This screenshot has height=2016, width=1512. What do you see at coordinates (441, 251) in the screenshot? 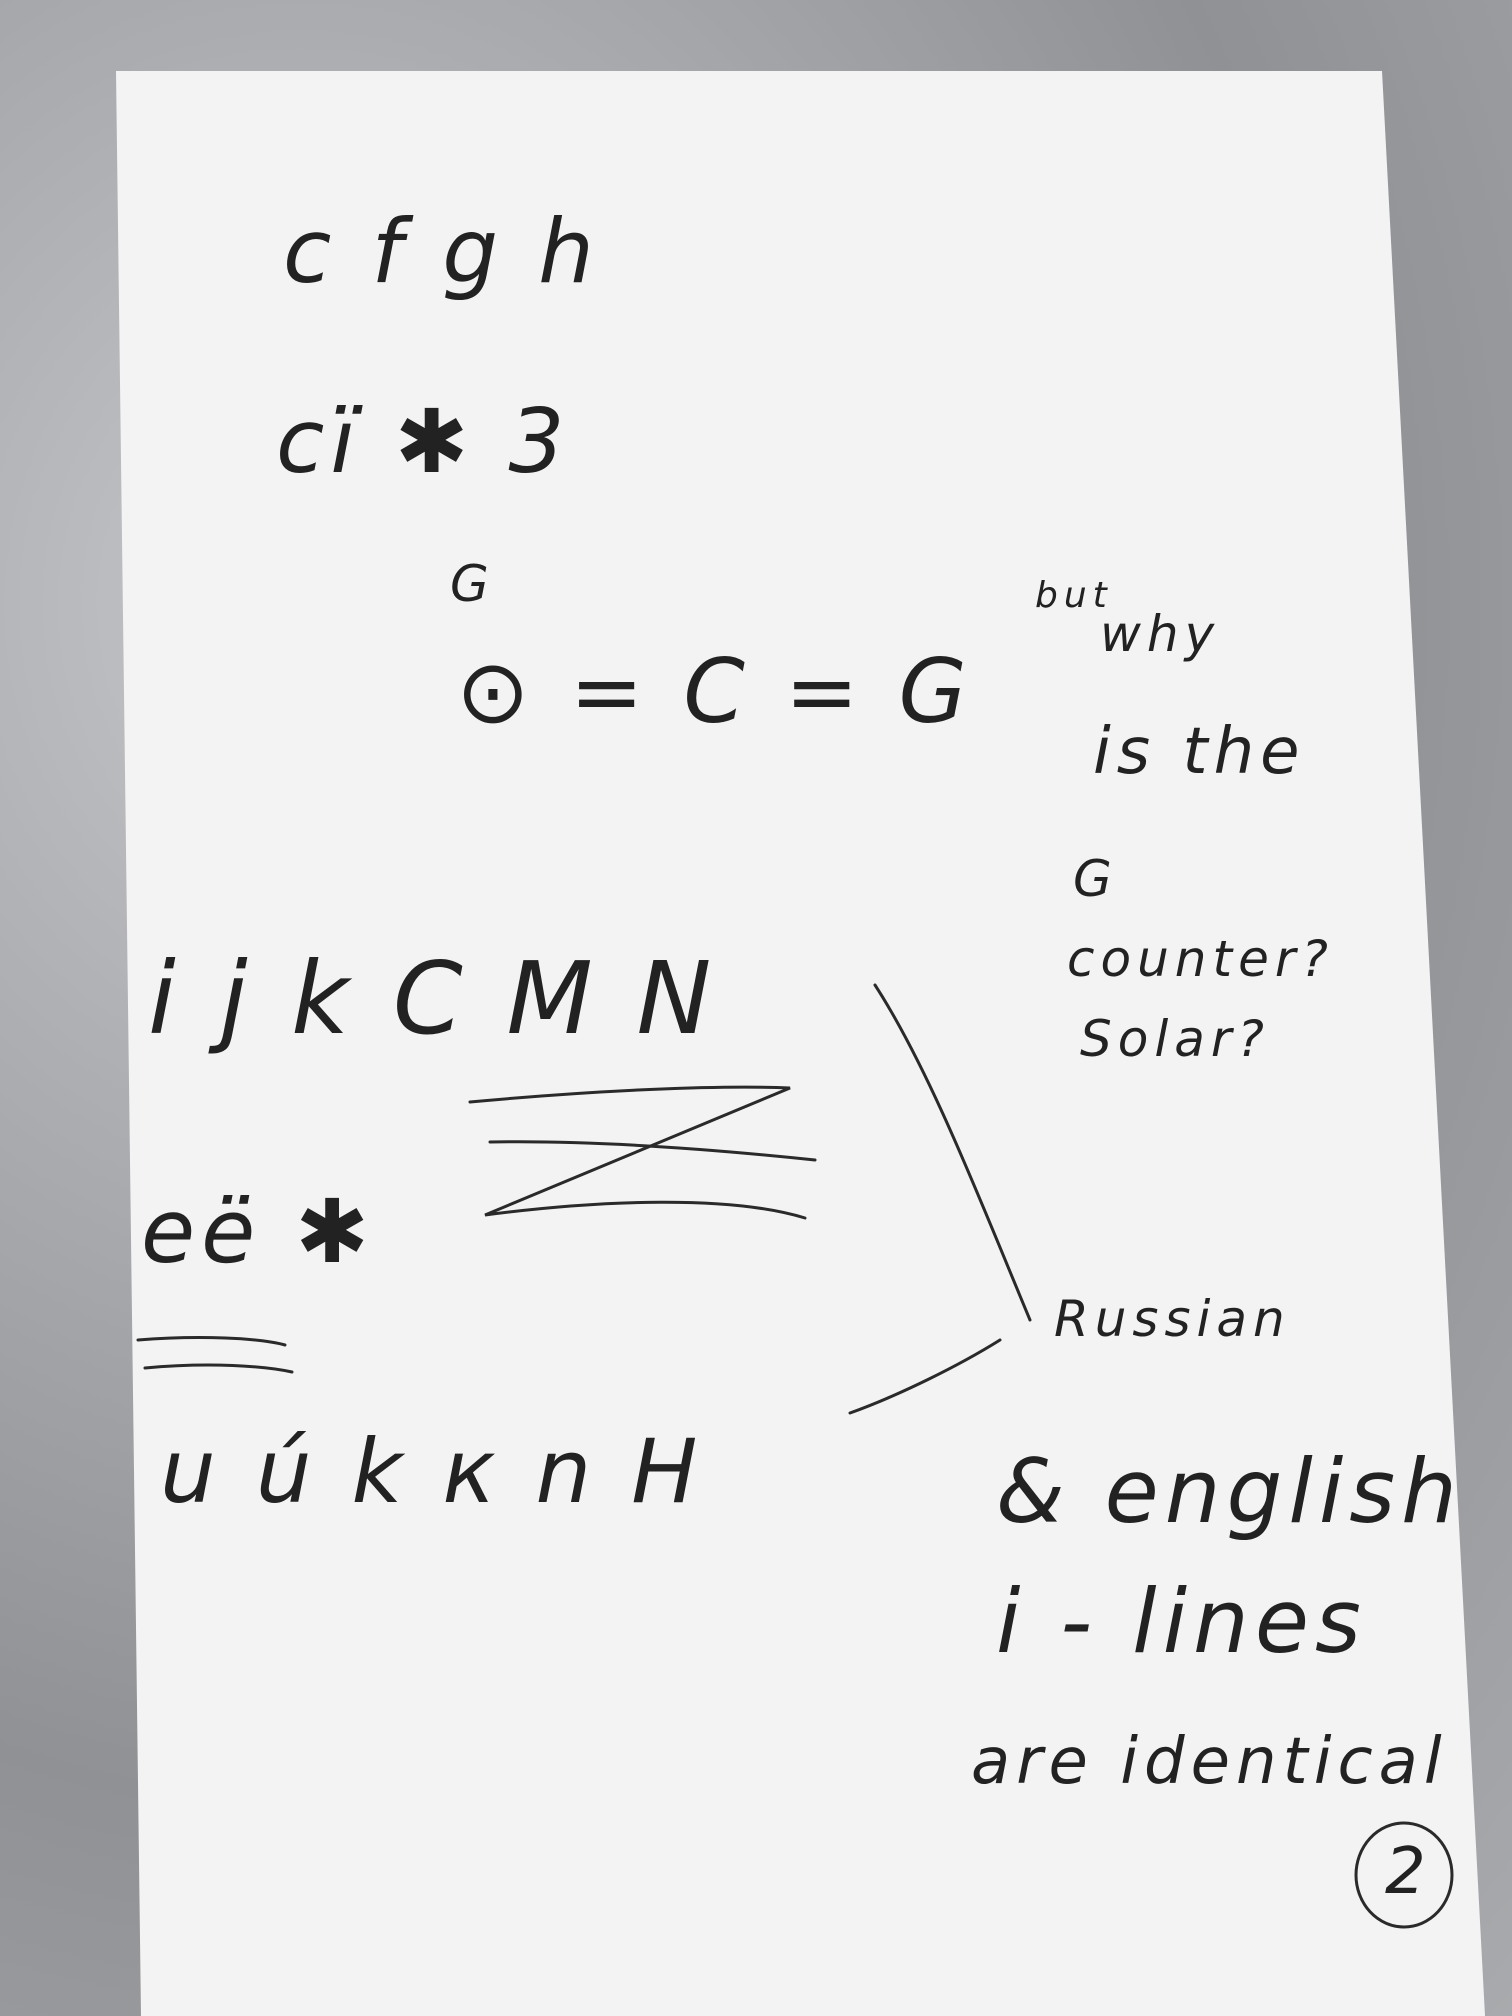
I see `handwriting: c f g h` at bounding box center [441, 251].